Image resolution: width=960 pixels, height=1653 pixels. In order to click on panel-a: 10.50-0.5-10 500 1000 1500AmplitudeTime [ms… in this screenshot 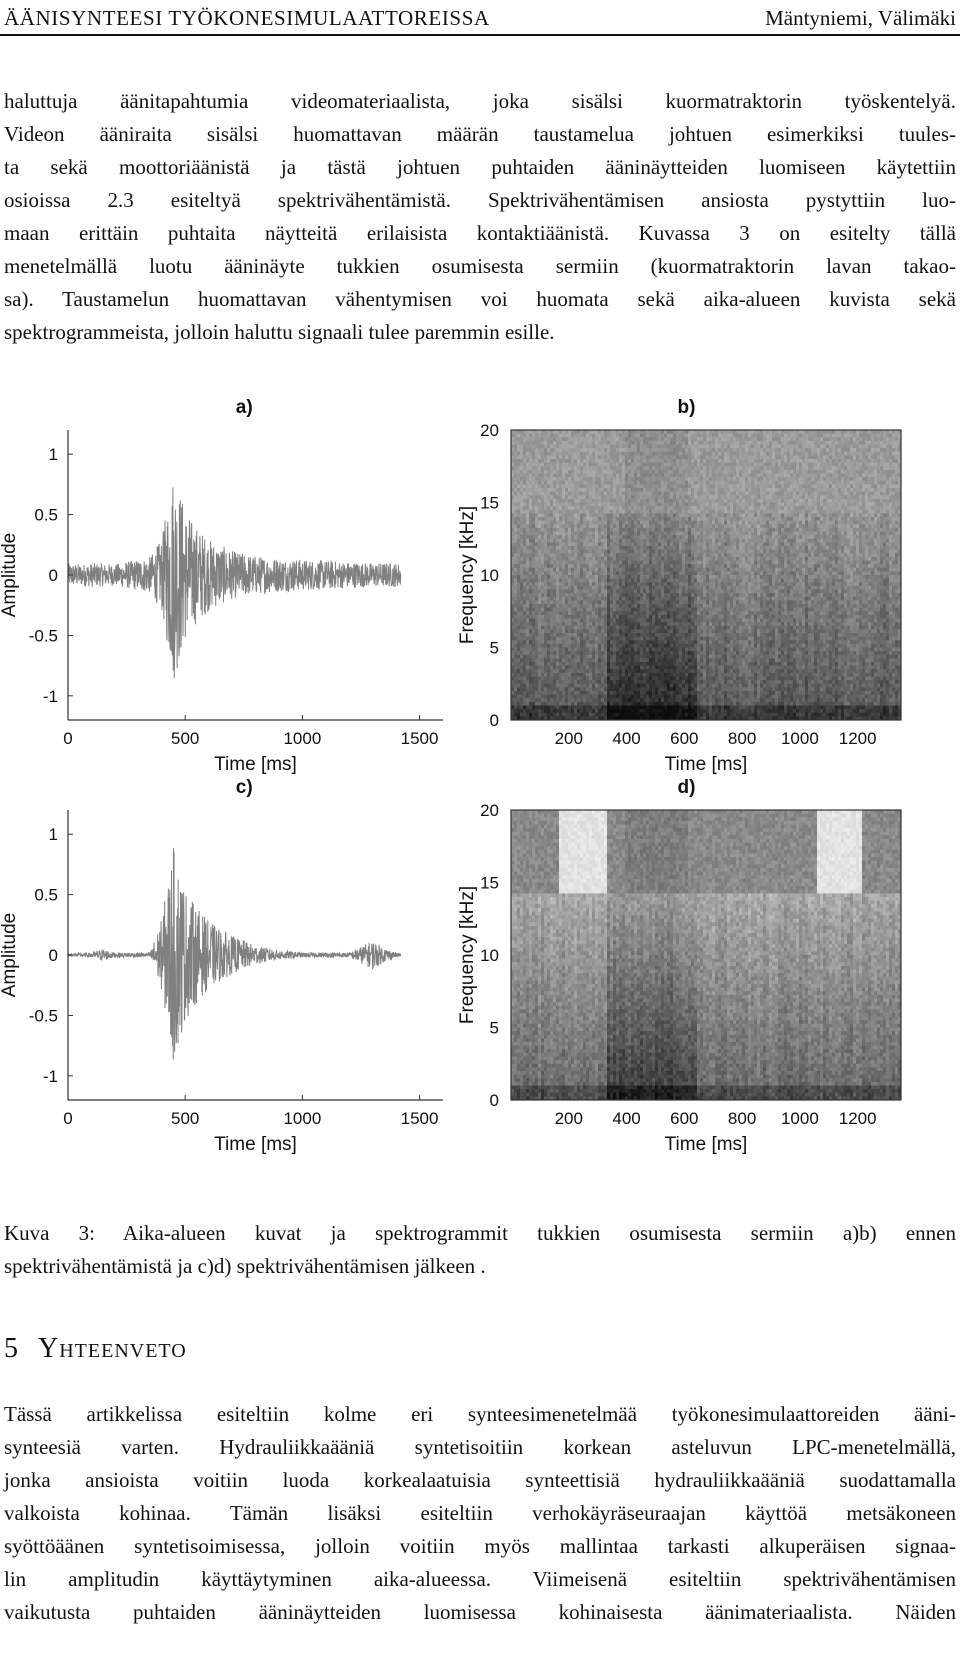, I will do `click(221, 586)`.